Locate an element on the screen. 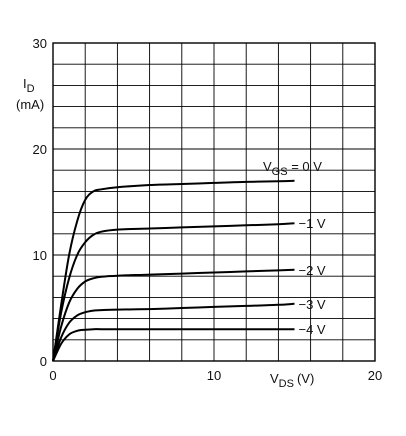 The image size is (406, 436). y-tick-label: 30 is located at coordinates (40, 43).